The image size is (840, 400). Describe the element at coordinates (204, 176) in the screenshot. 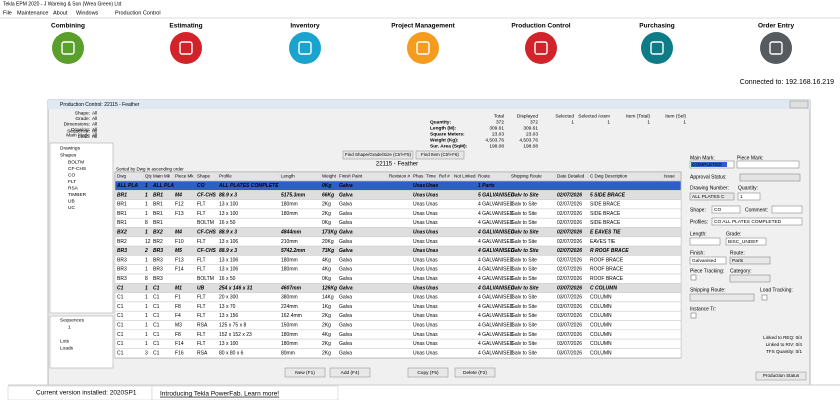

I see `column-header: Shape` at that location.